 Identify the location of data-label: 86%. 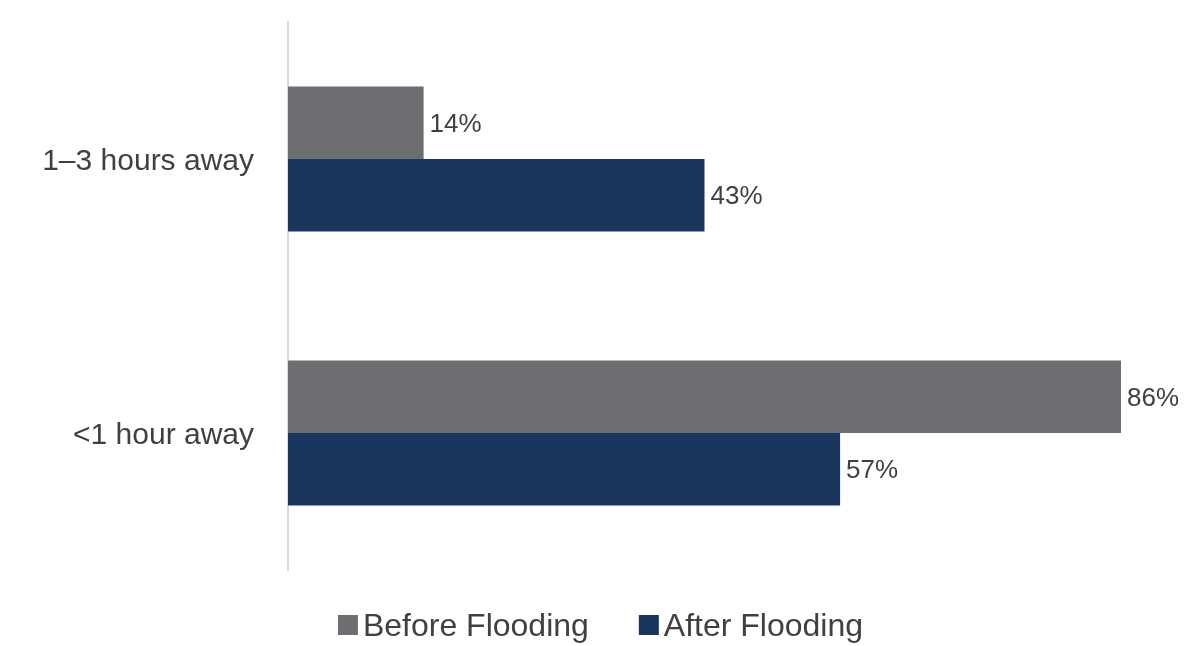
(1153, 396).